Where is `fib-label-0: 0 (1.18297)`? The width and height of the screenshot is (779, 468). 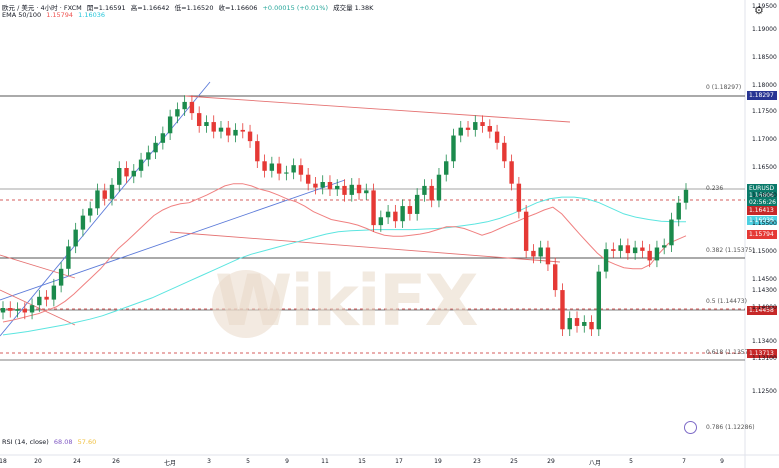 fib-label-0: 0 (1.18297) is located at coordinates (724, 87).